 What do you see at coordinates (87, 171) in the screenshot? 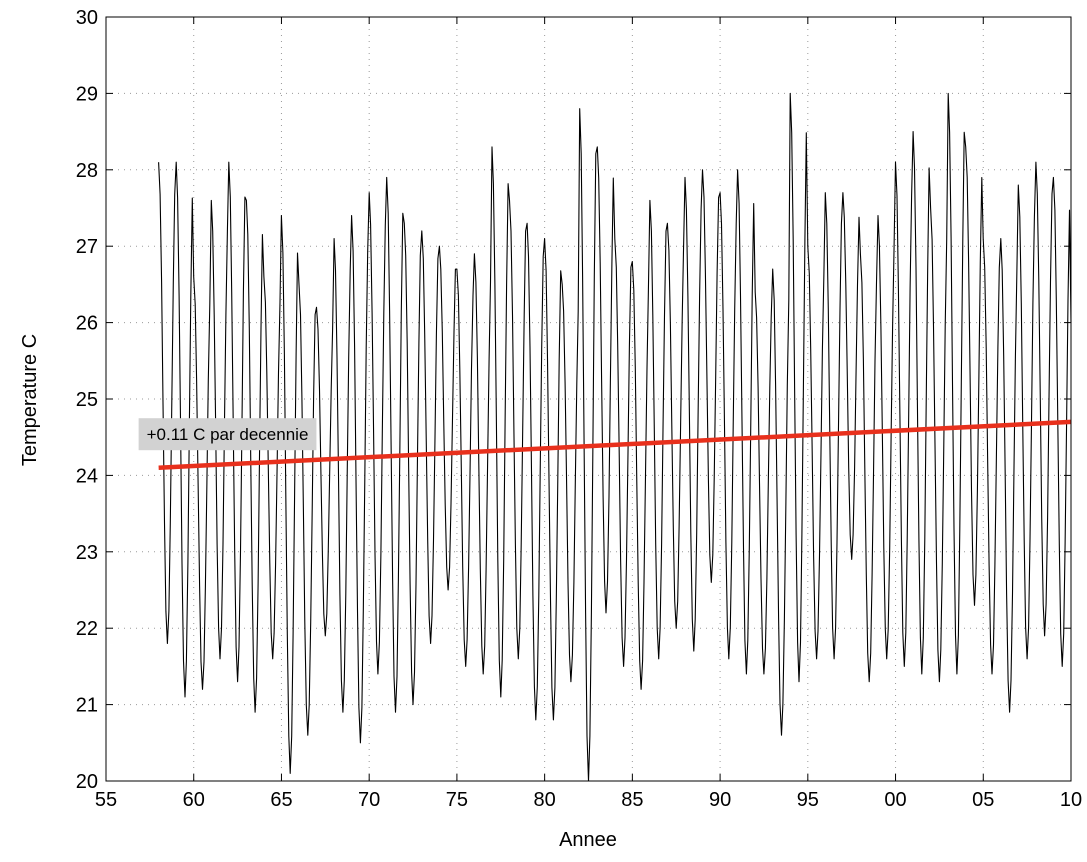
I see `y-tick-label: 28` at bounding box center [87, 171].